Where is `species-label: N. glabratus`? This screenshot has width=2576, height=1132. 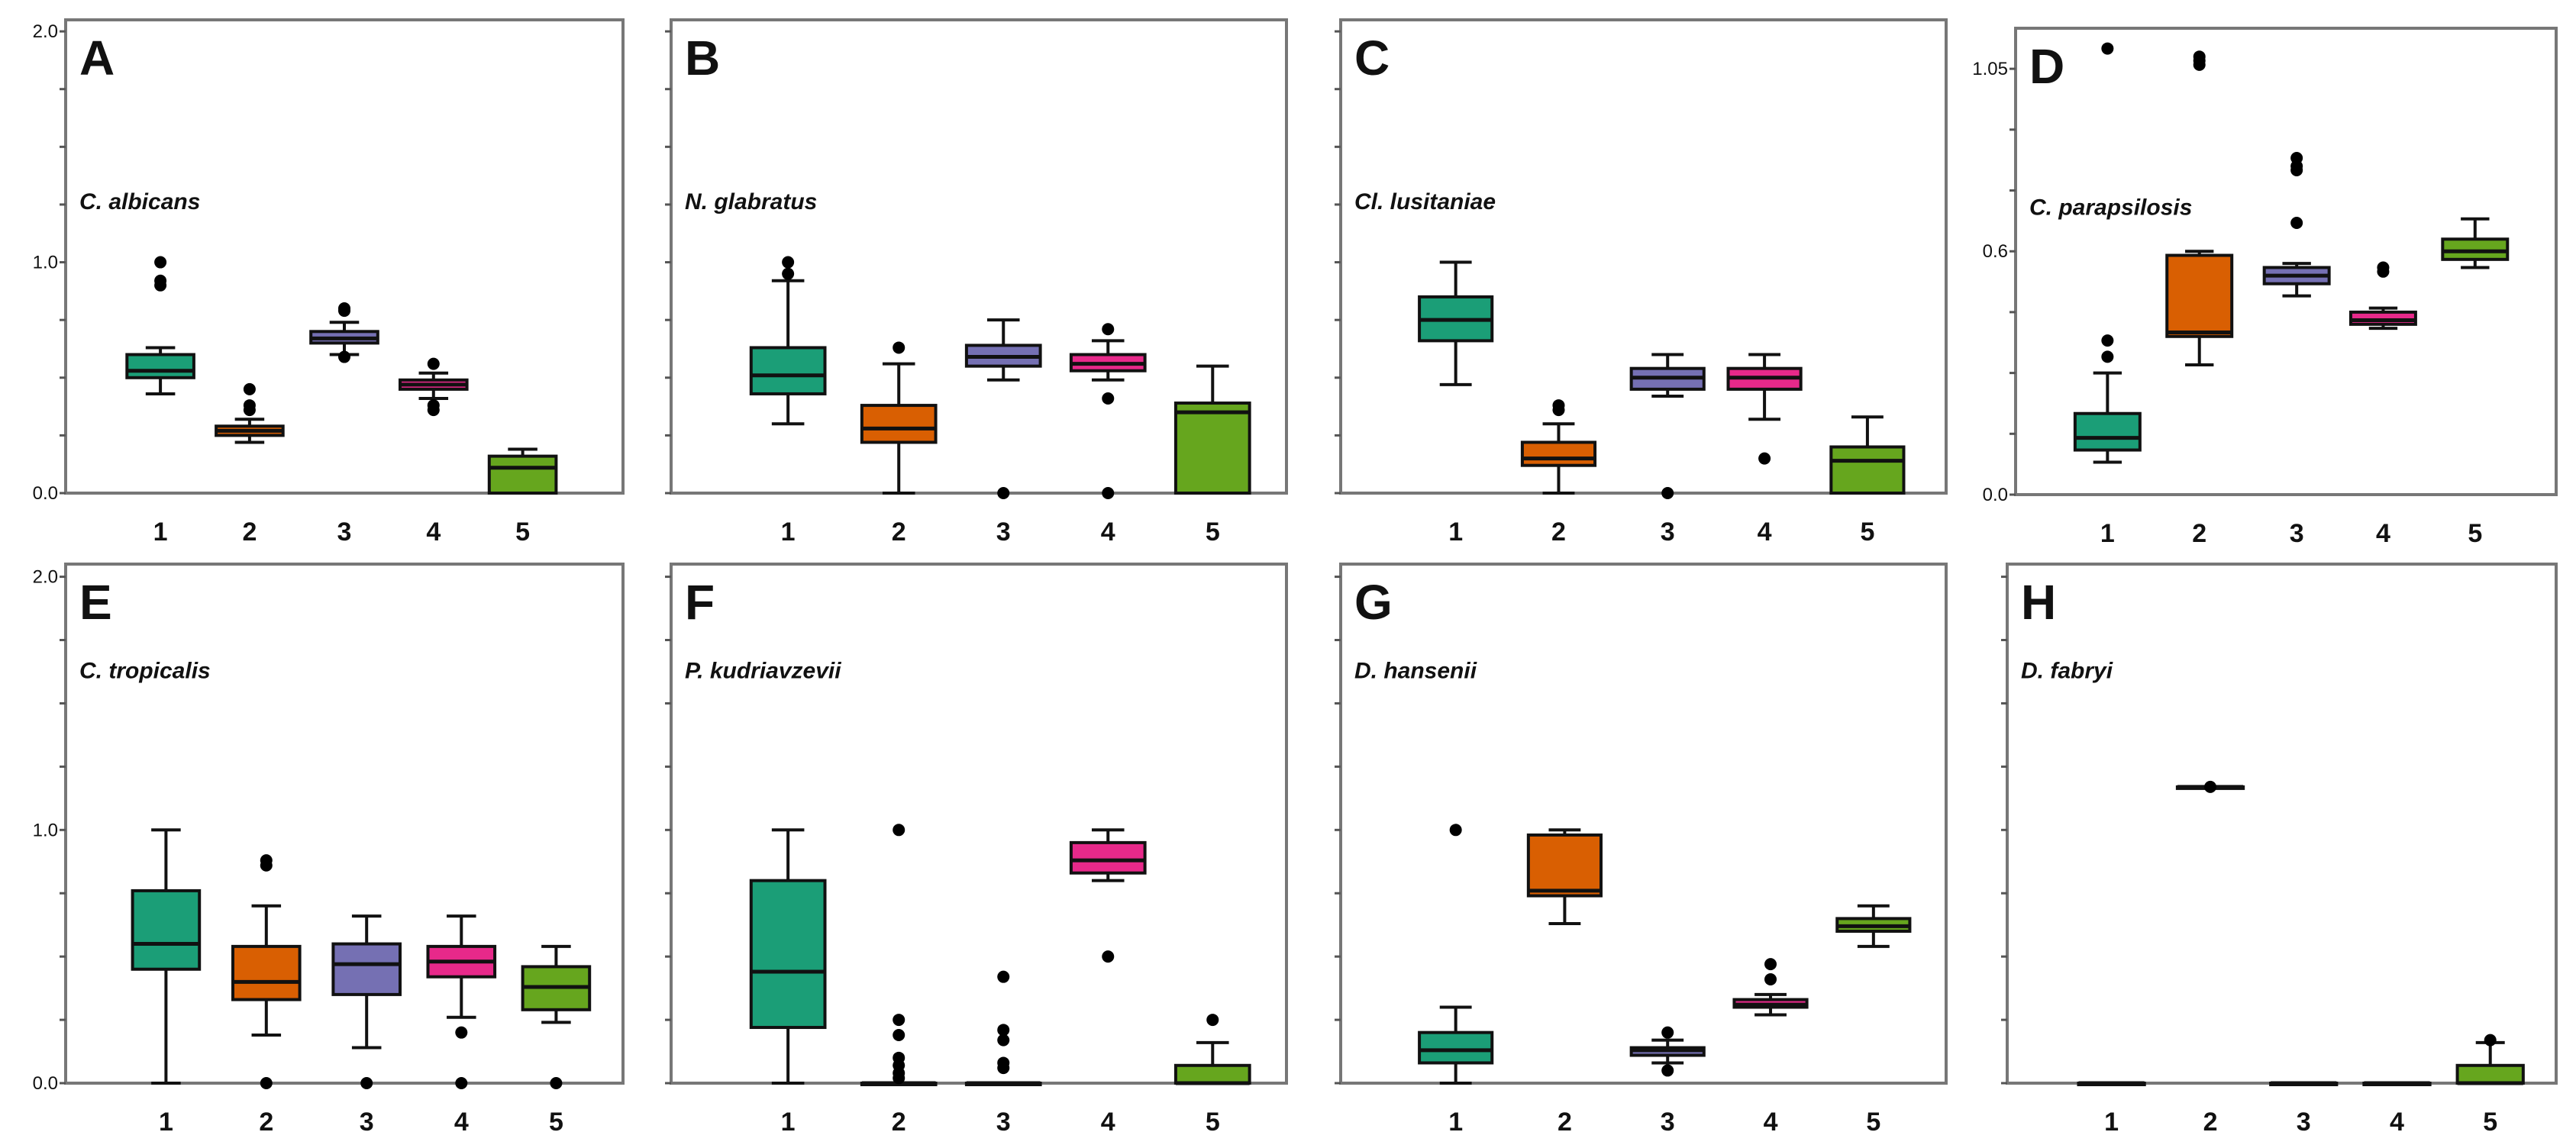
species-label: N. glabratus is located at coordinates (751, 201).